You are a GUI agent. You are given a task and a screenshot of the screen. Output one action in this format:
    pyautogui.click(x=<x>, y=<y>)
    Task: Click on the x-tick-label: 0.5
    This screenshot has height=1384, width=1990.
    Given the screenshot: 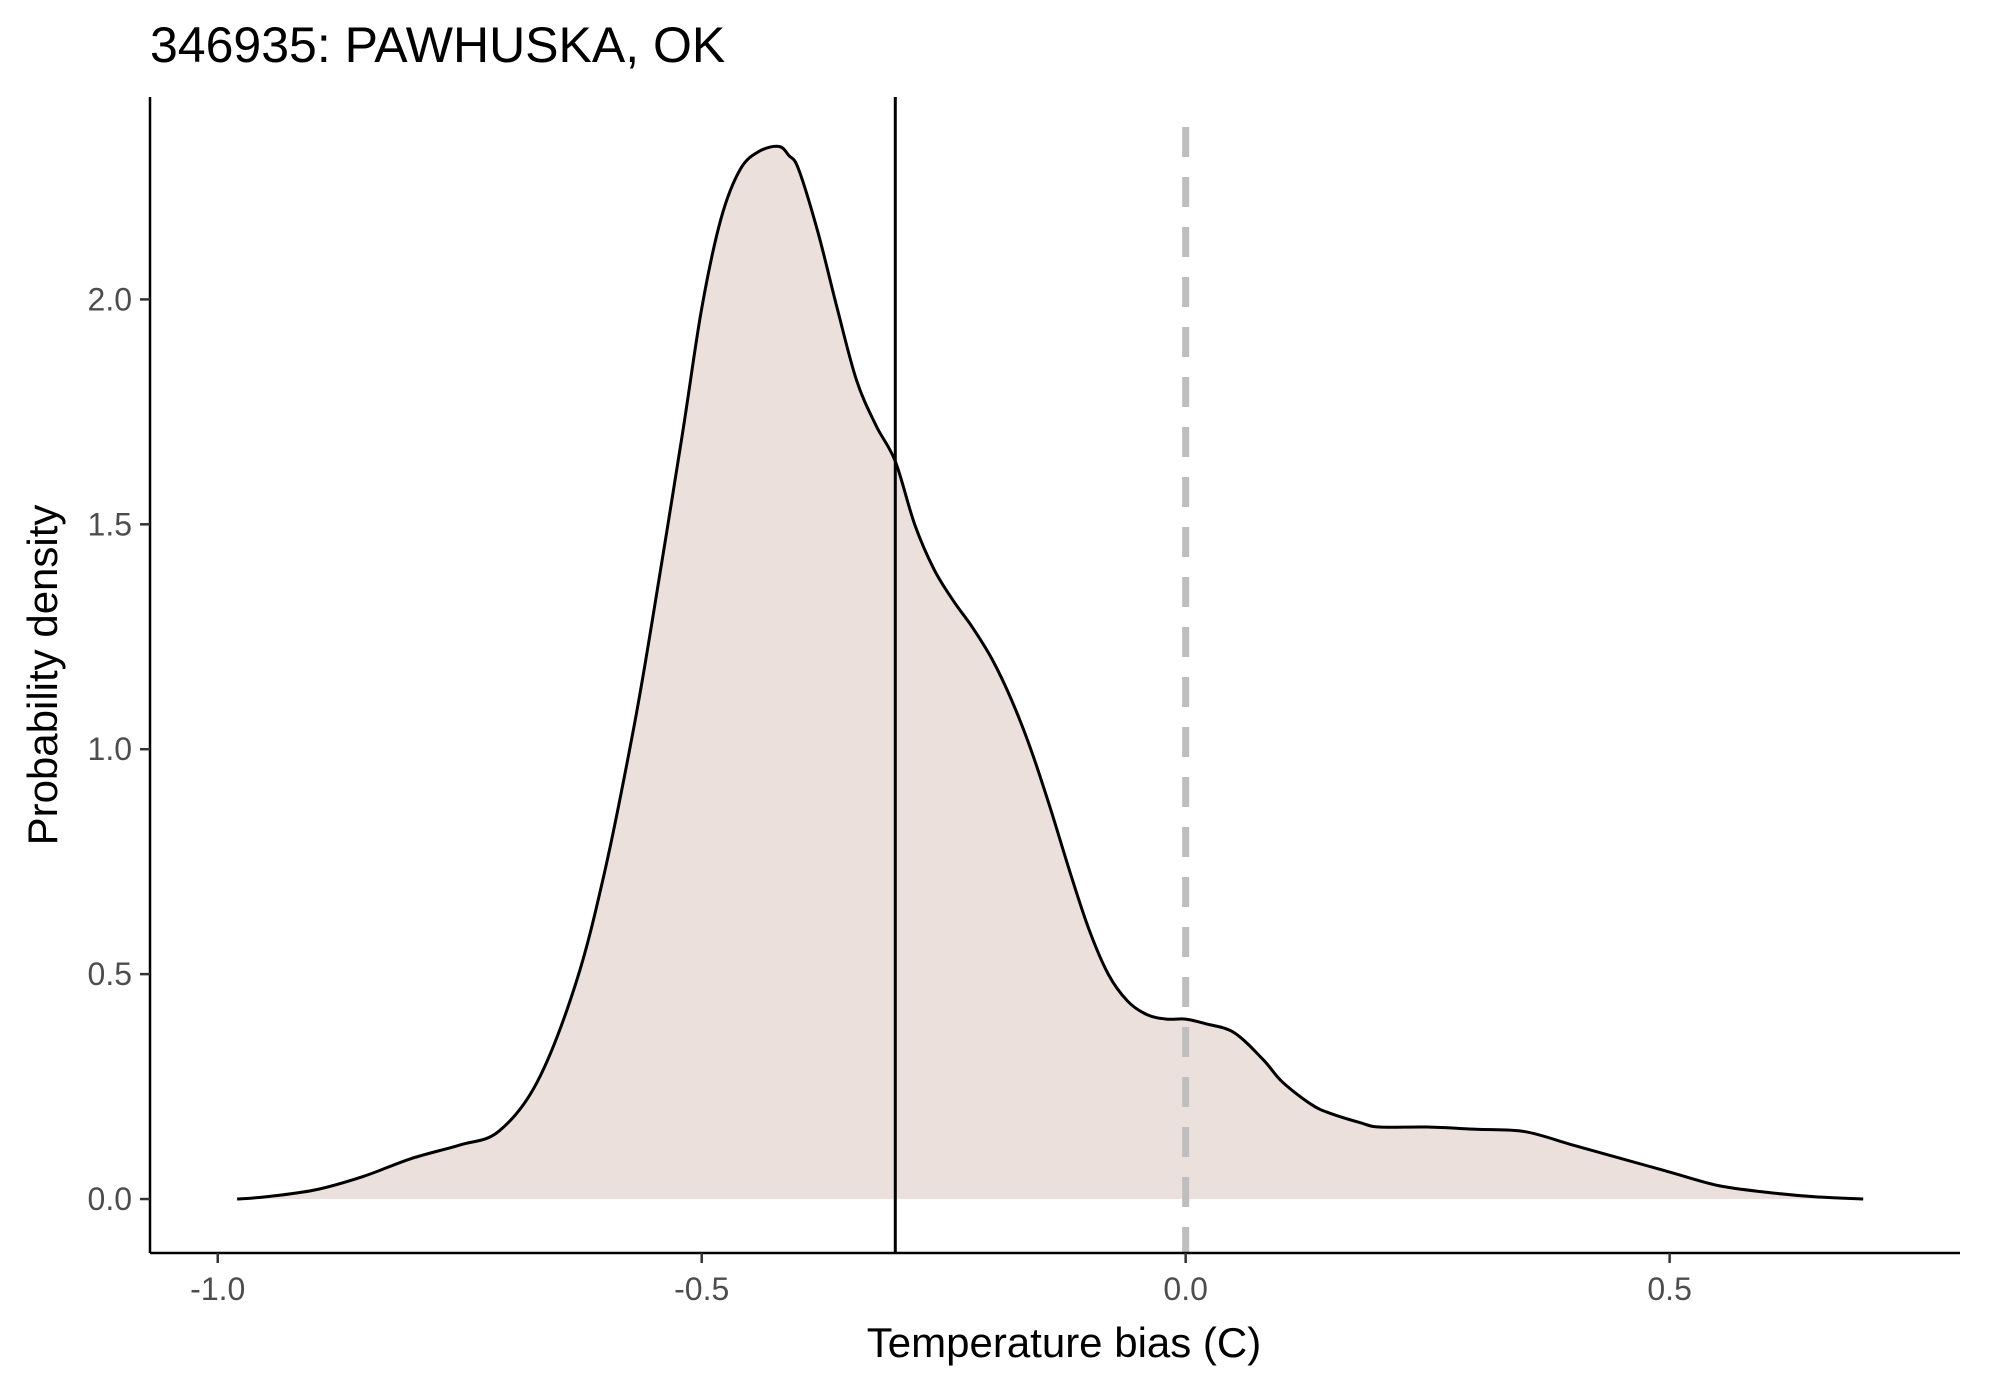 What is the action you would take?
    pyautogui.click(x=1669, y=1289)
    